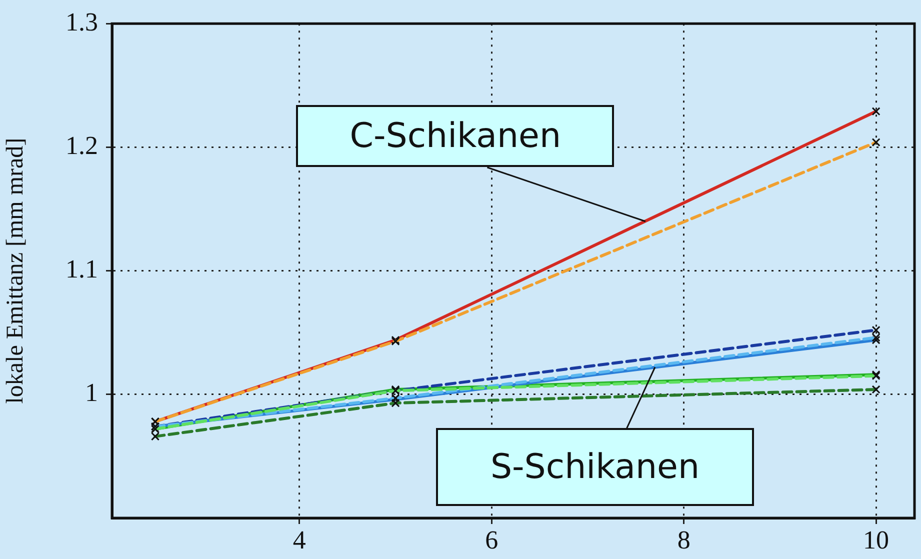  I want to click on callout-box: S-Schikanen, so click(595, 467).